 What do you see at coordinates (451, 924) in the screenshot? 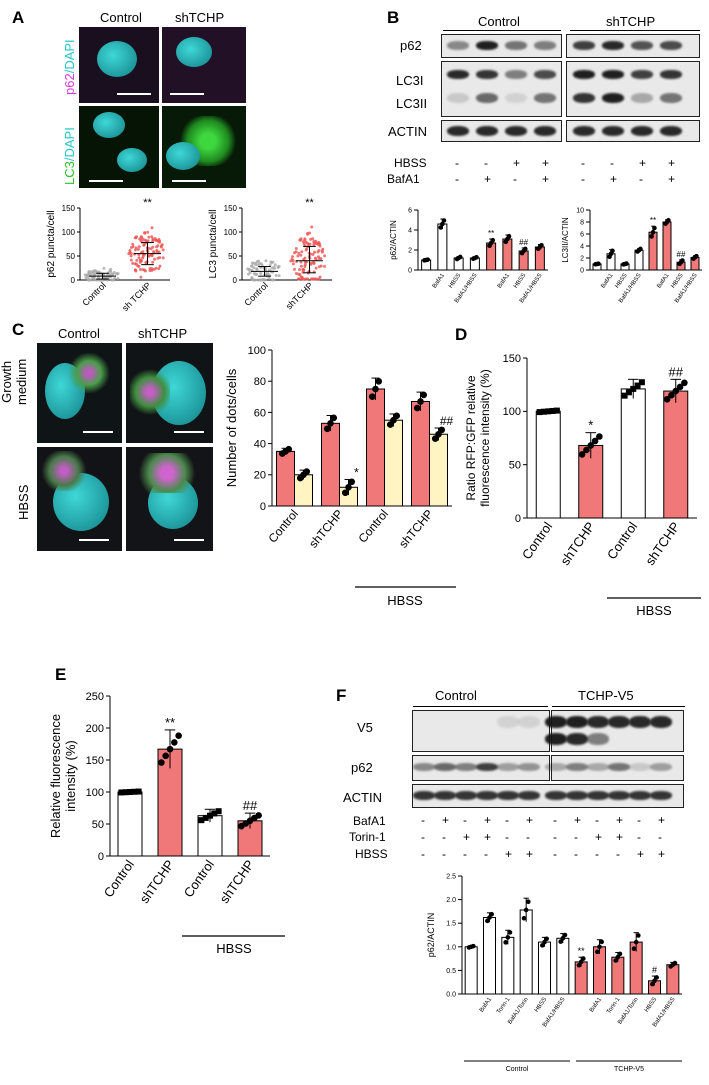
I see `y-tick-label: 1.5` at bounding box center [451, 924].